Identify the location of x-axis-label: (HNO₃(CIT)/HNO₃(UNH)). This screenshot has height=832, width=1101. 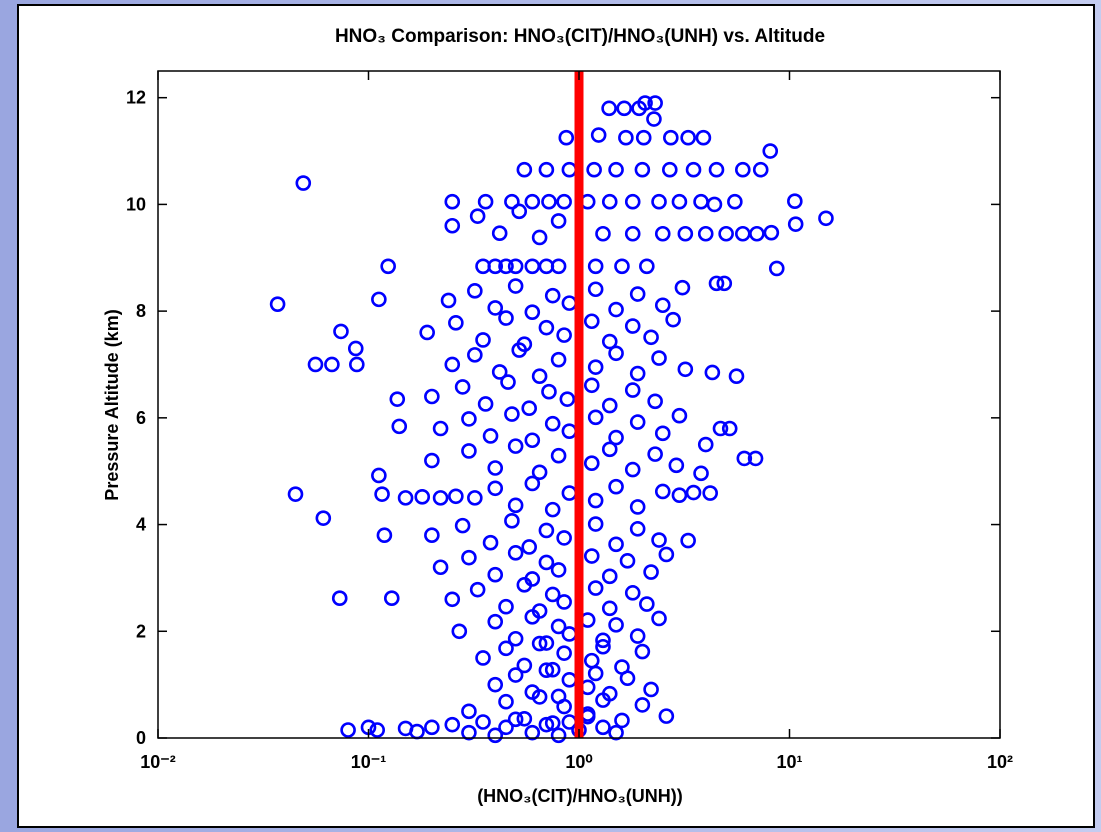
(580, 796).